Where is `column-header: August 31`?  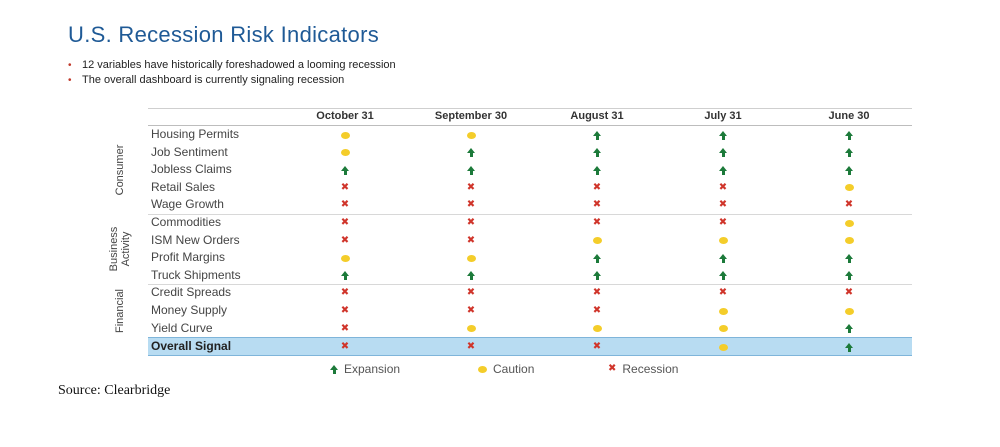 column-header: August 31 is located at coordinates (597, 116).